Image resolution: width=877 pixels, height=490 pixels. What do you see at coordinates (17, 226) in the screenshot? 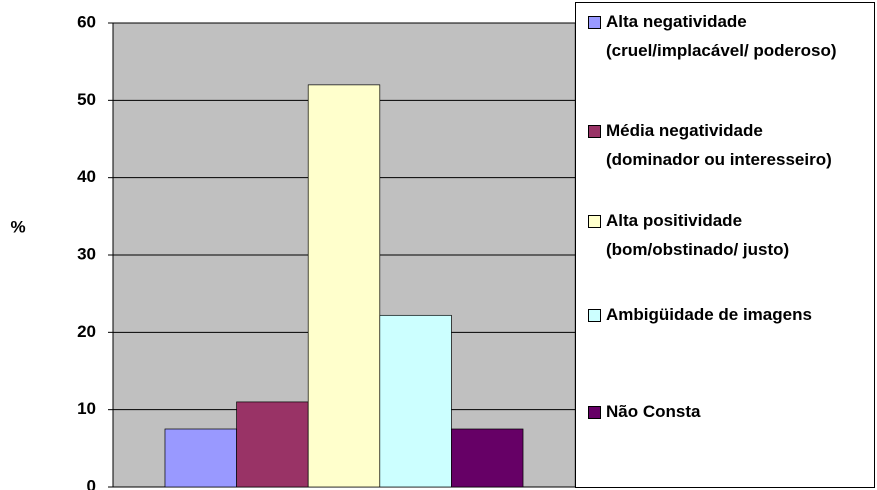
I see `y-axis-label: %` at bounding box center [17, 226].